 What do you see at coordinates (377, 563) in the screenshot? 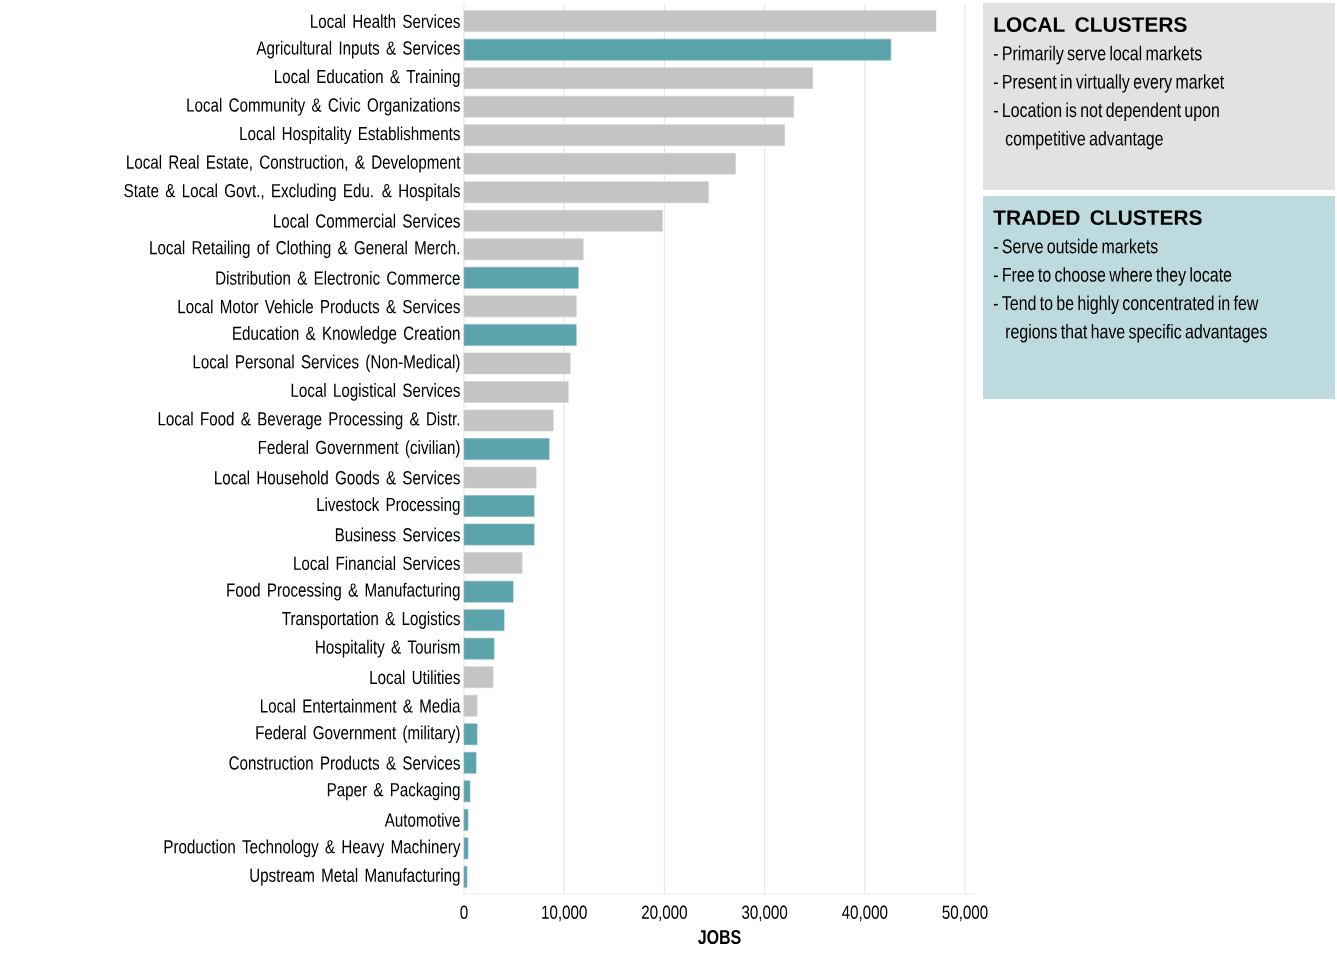
I see `y-tick-label: Local Financial Services` at bounding box center [377, 563].